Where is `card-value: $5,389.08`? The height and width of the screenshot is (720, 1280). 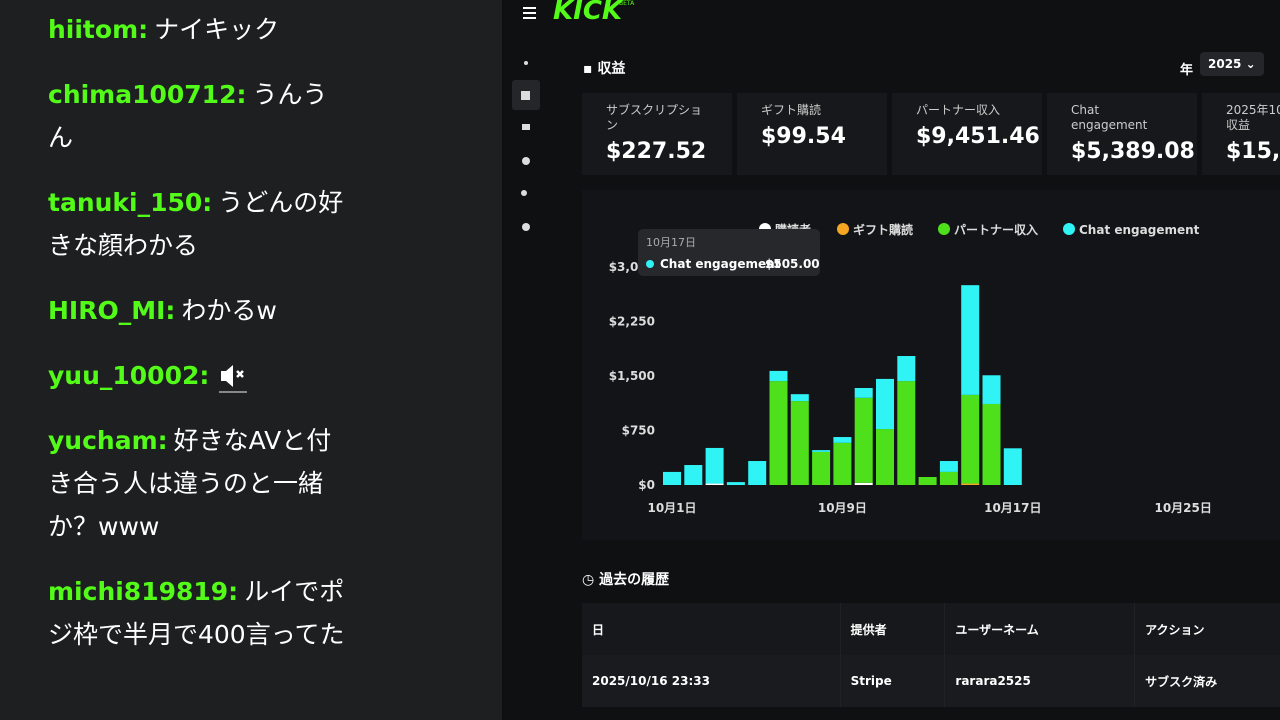
card-value: $5,389.08 is located at coordinates (1133, 151).